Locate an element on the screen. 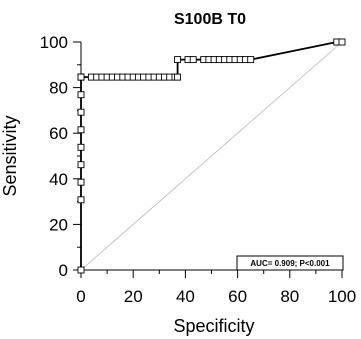 This screenshot has width=361, height=339. chart-title: S100B T0 is located at coordinates (210, 19).